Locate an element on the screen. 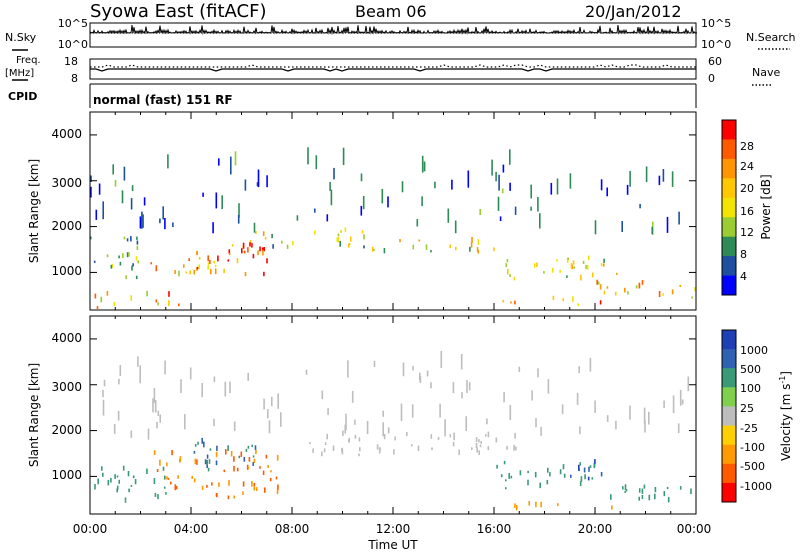 This screenshot has width=800, height=554. vel-cbar-tick-500: 500 is located at coordinates (750, 369).